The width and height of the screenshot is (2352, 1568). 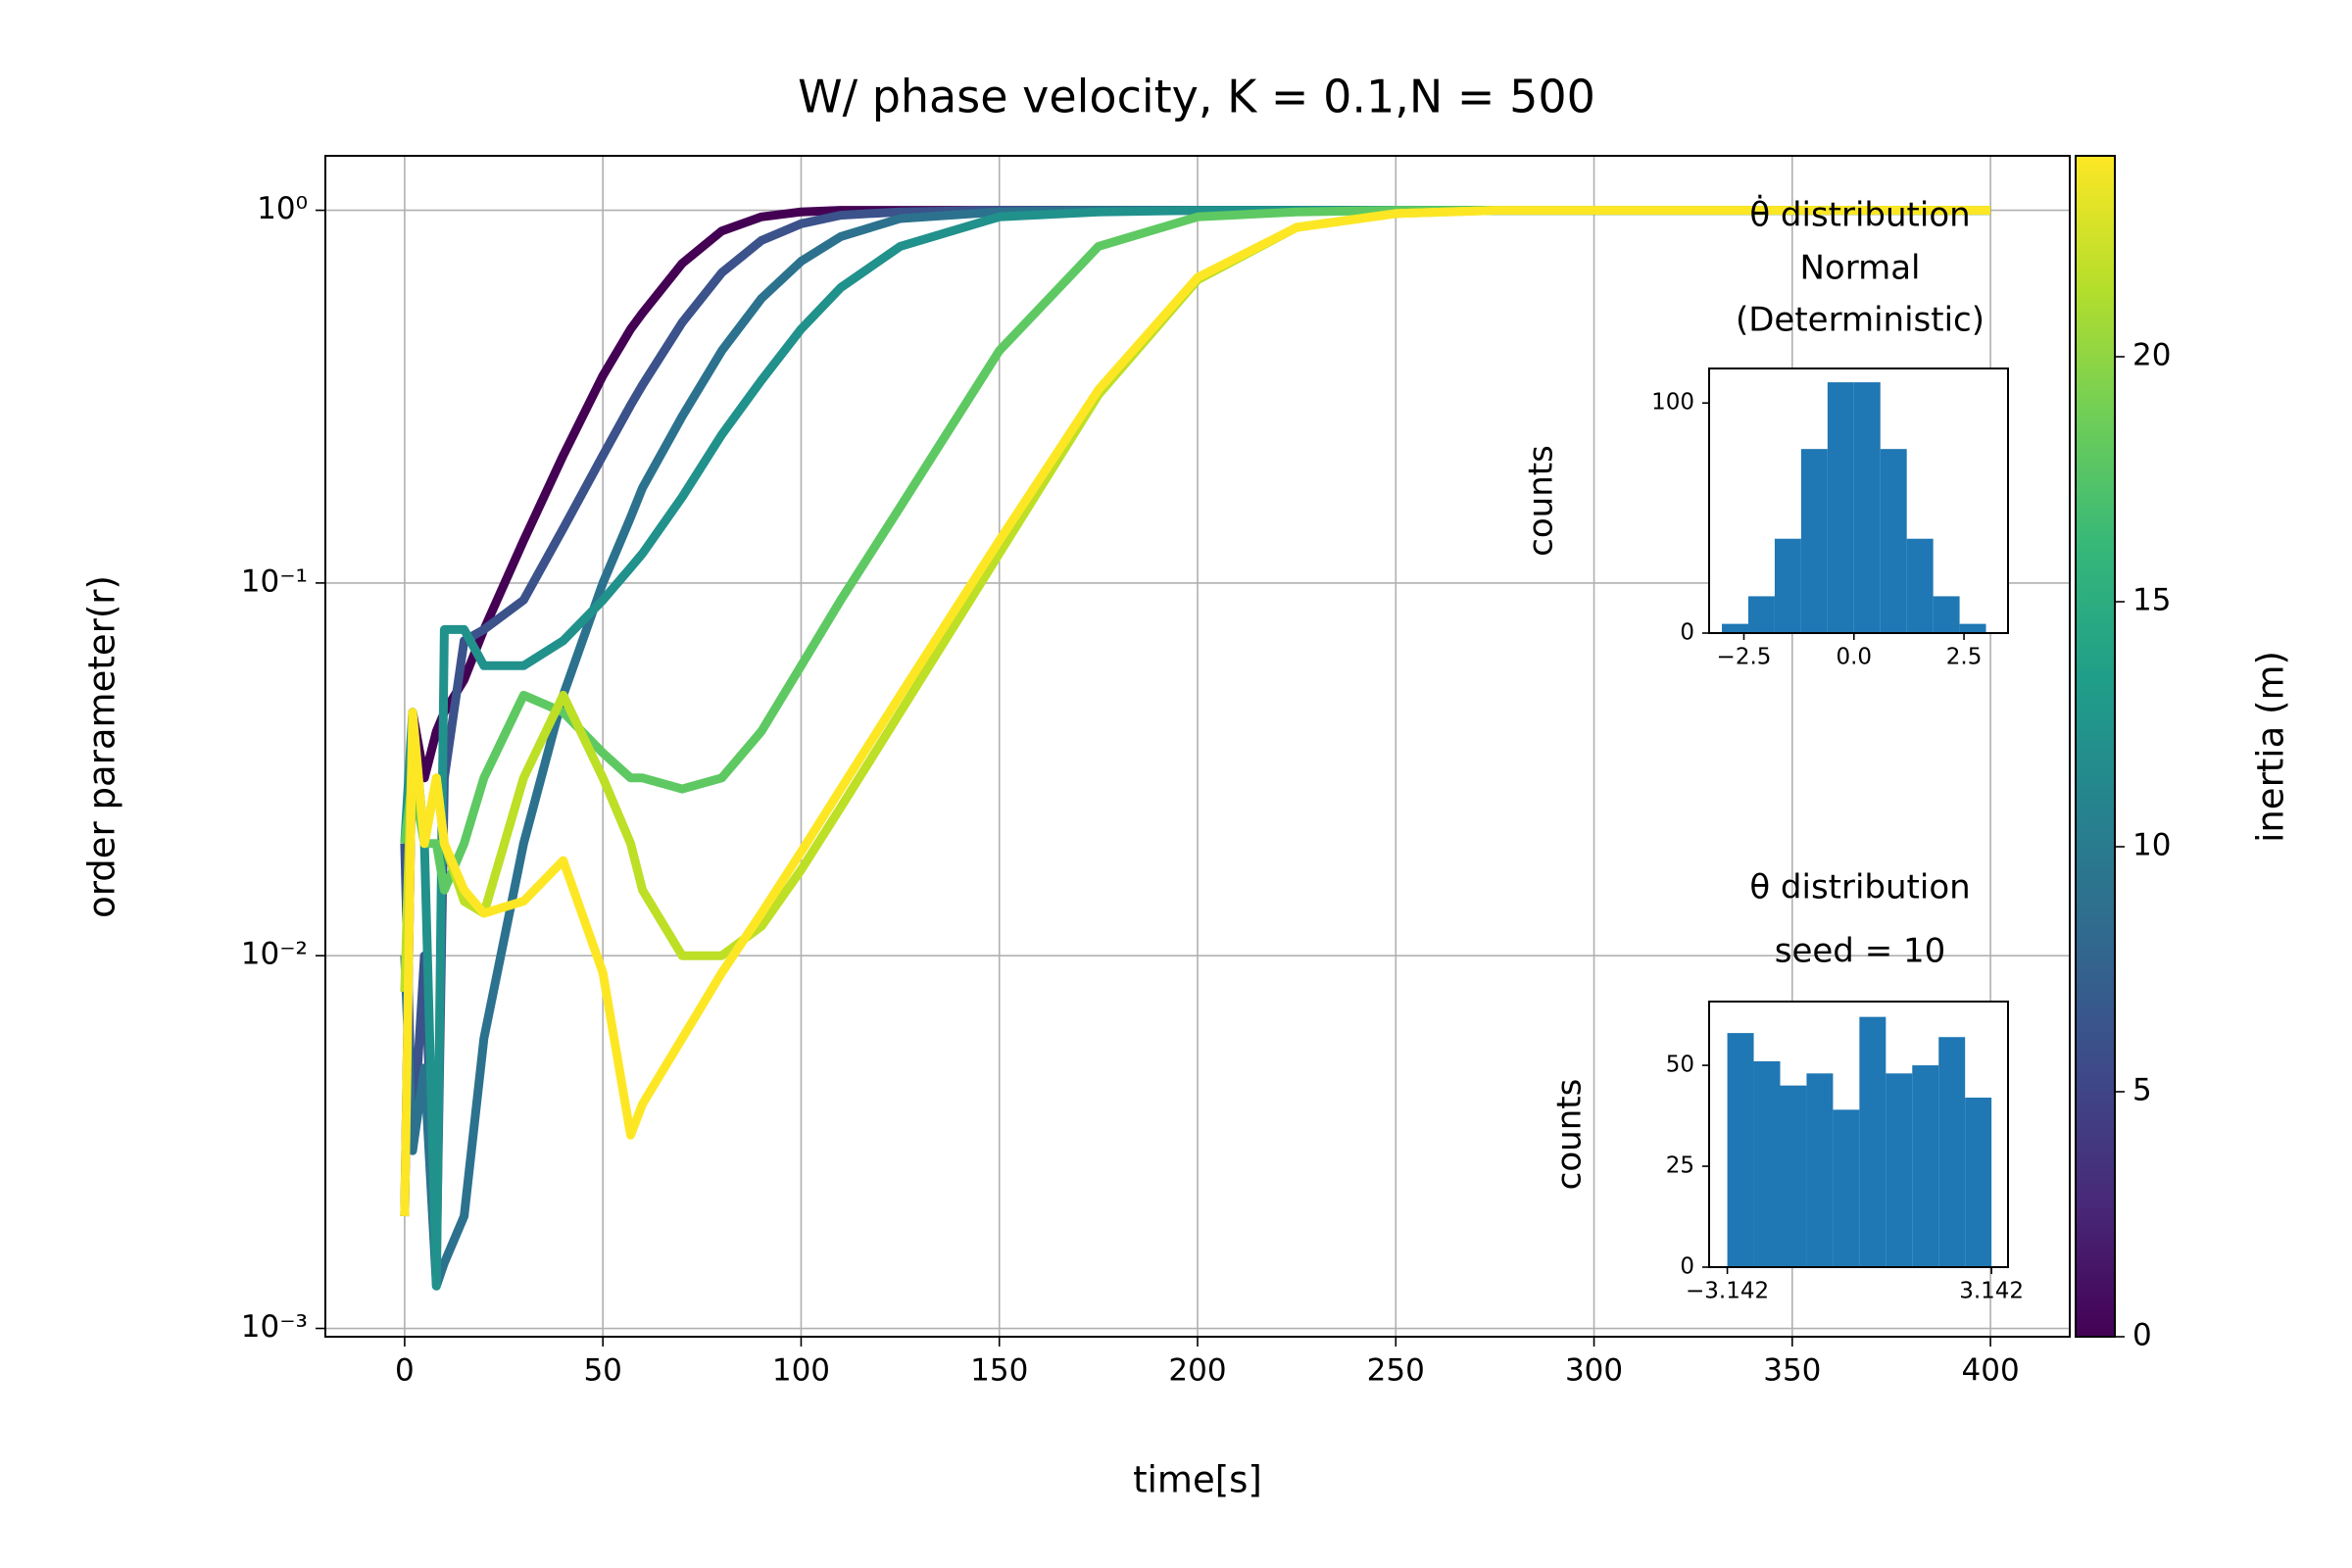 I want to click on x-tick-label: 150, so click(x=999, y=1371).